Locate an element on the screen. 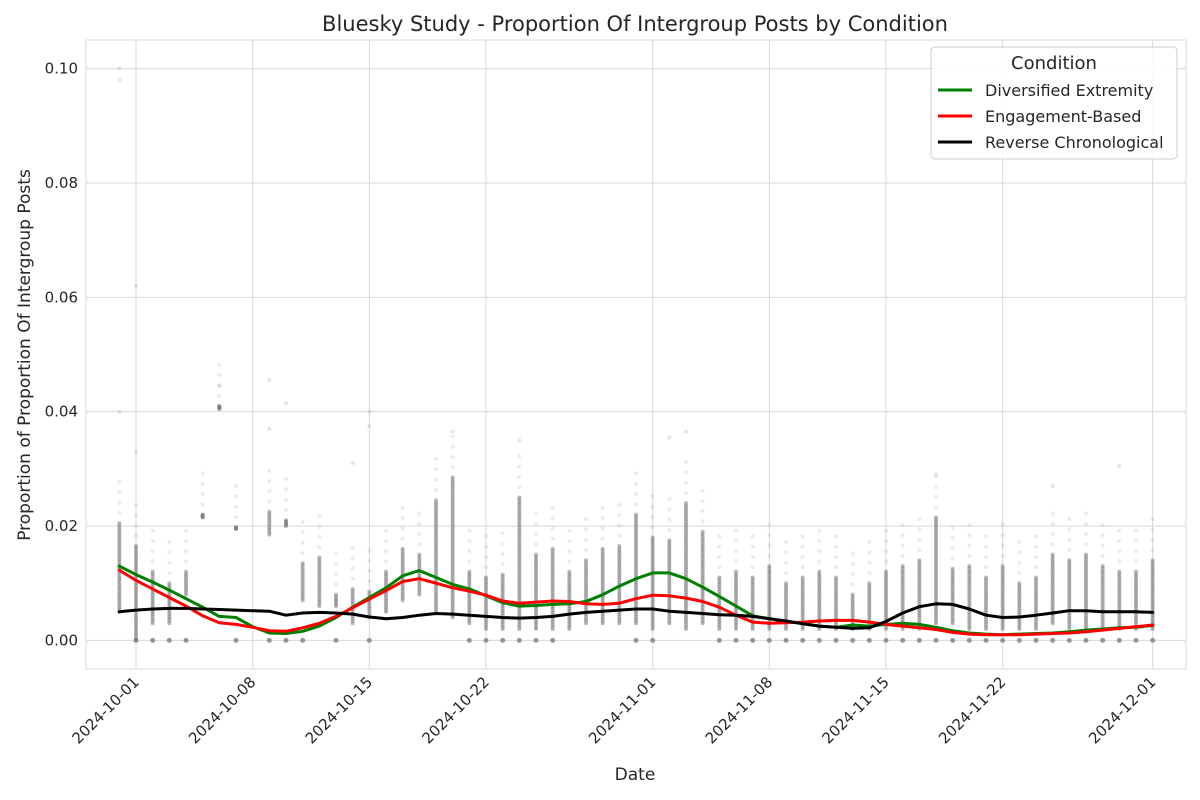 The height and width of the screenshot is (800, 1200). x-tick-label: 2024-11-08 is located at coordinates (739, 710).